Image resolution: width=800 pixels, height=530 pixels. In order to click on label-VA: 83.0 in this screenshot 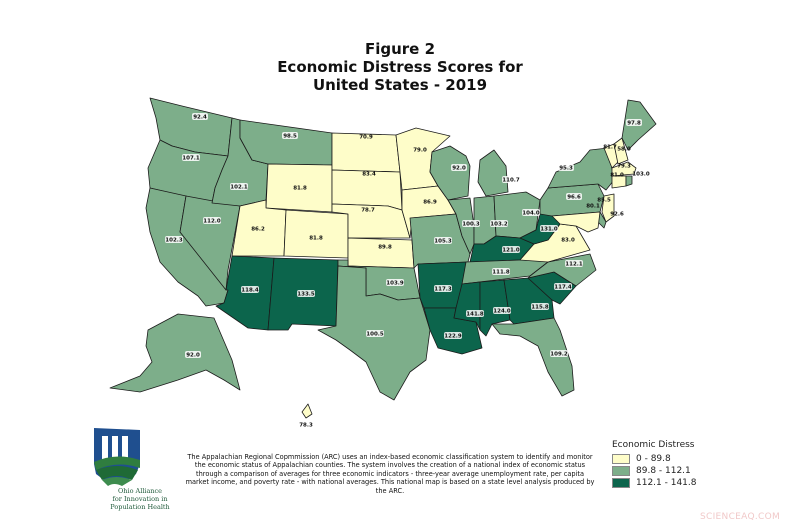, I will do `click(568, 241)`.